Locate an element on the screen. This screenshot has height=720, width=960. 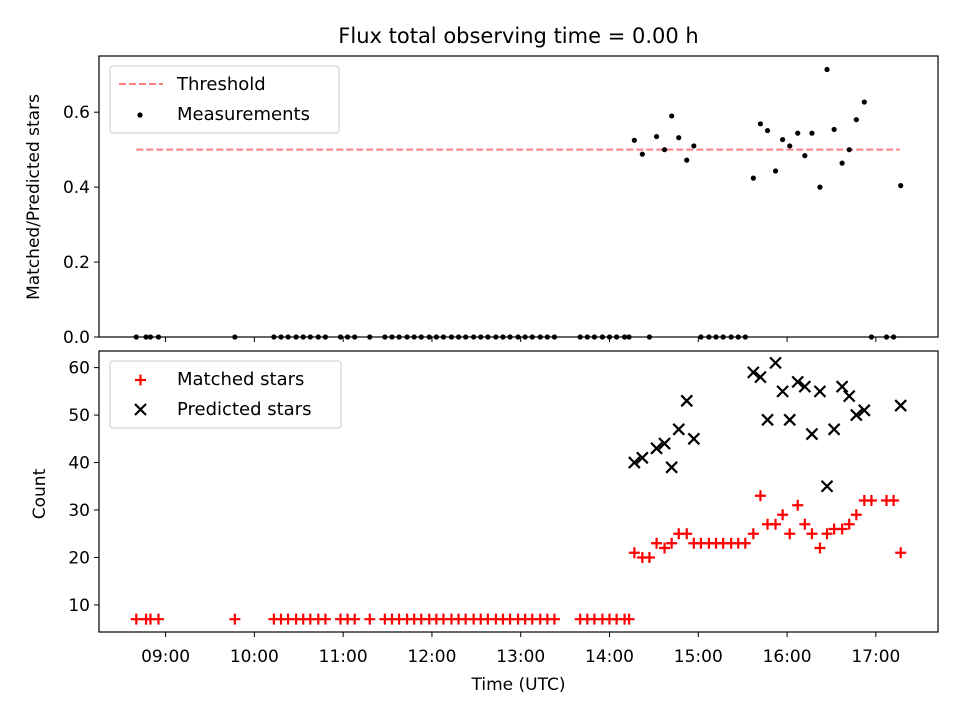
ratio-legend: Threshold Measurements is located at coordinates (224, 99).